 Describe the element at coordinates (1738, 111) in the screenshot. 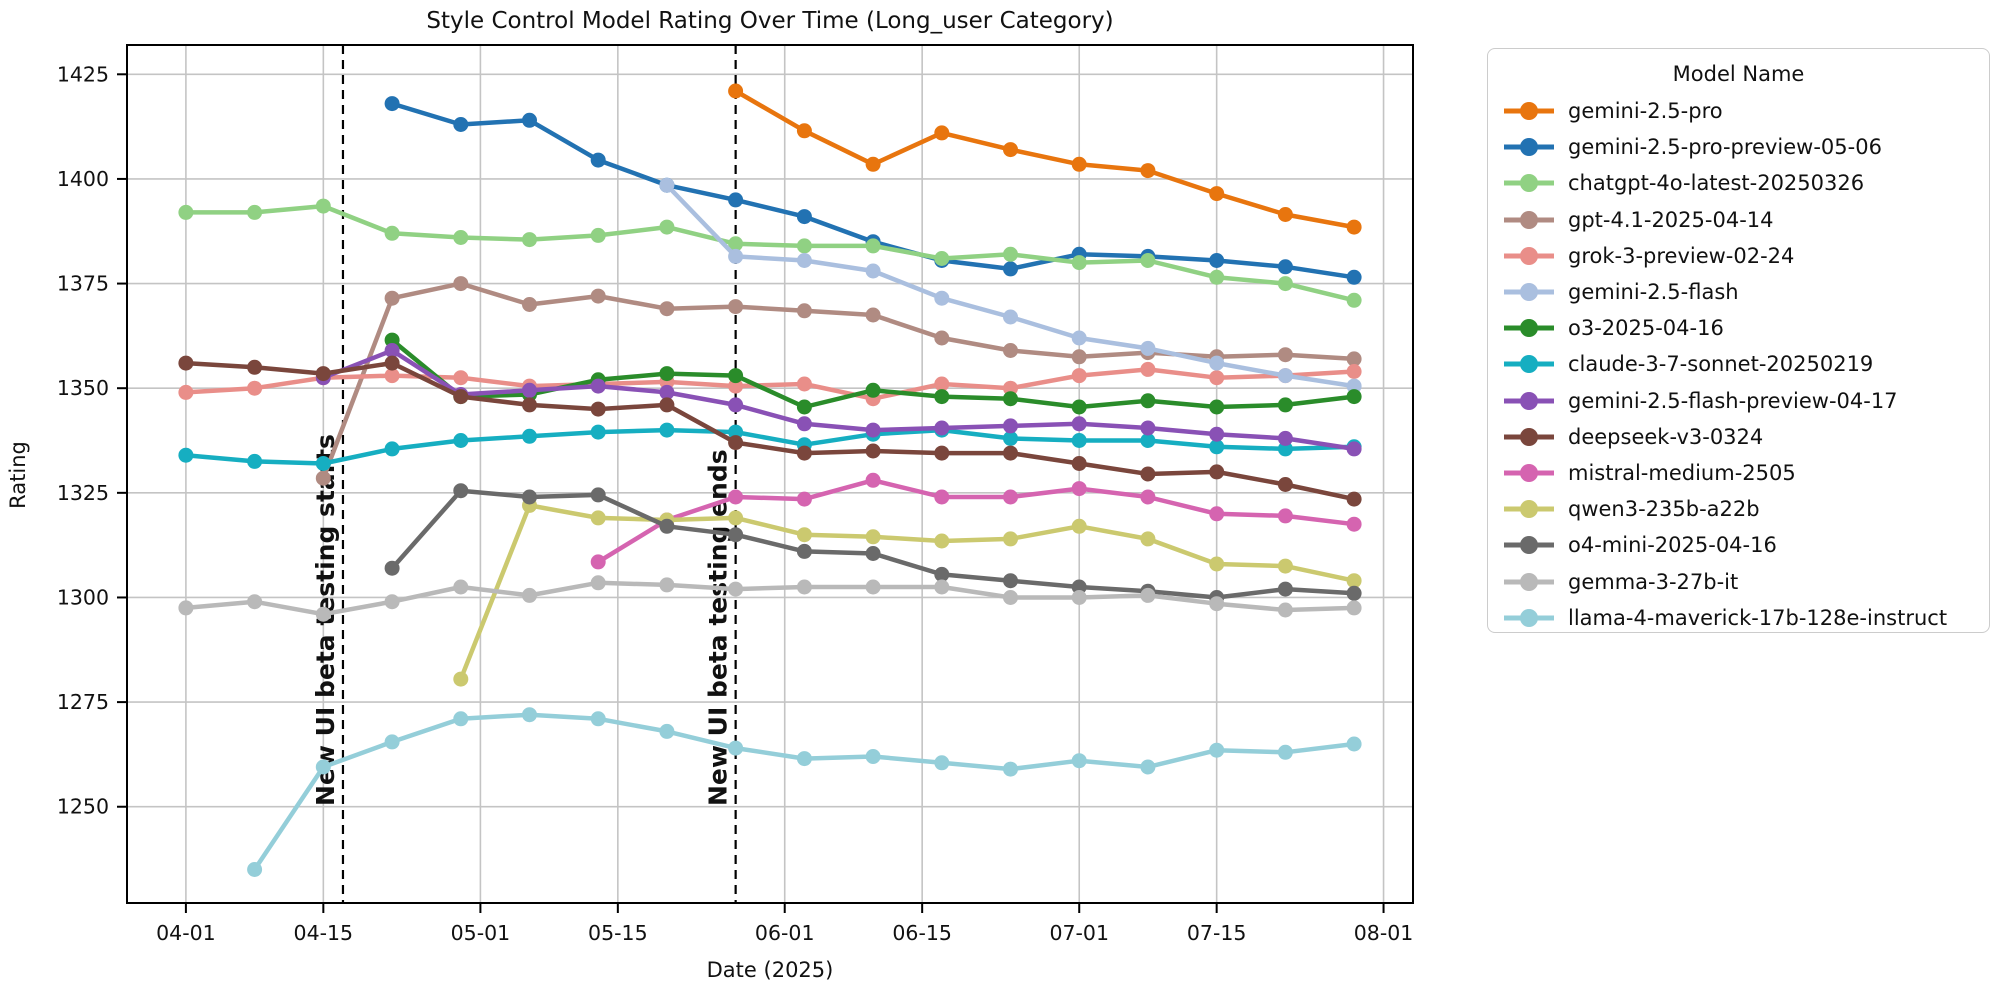

I see `legend-item-gemini-2.5-pro: gemini-2.5-pro` at that location.